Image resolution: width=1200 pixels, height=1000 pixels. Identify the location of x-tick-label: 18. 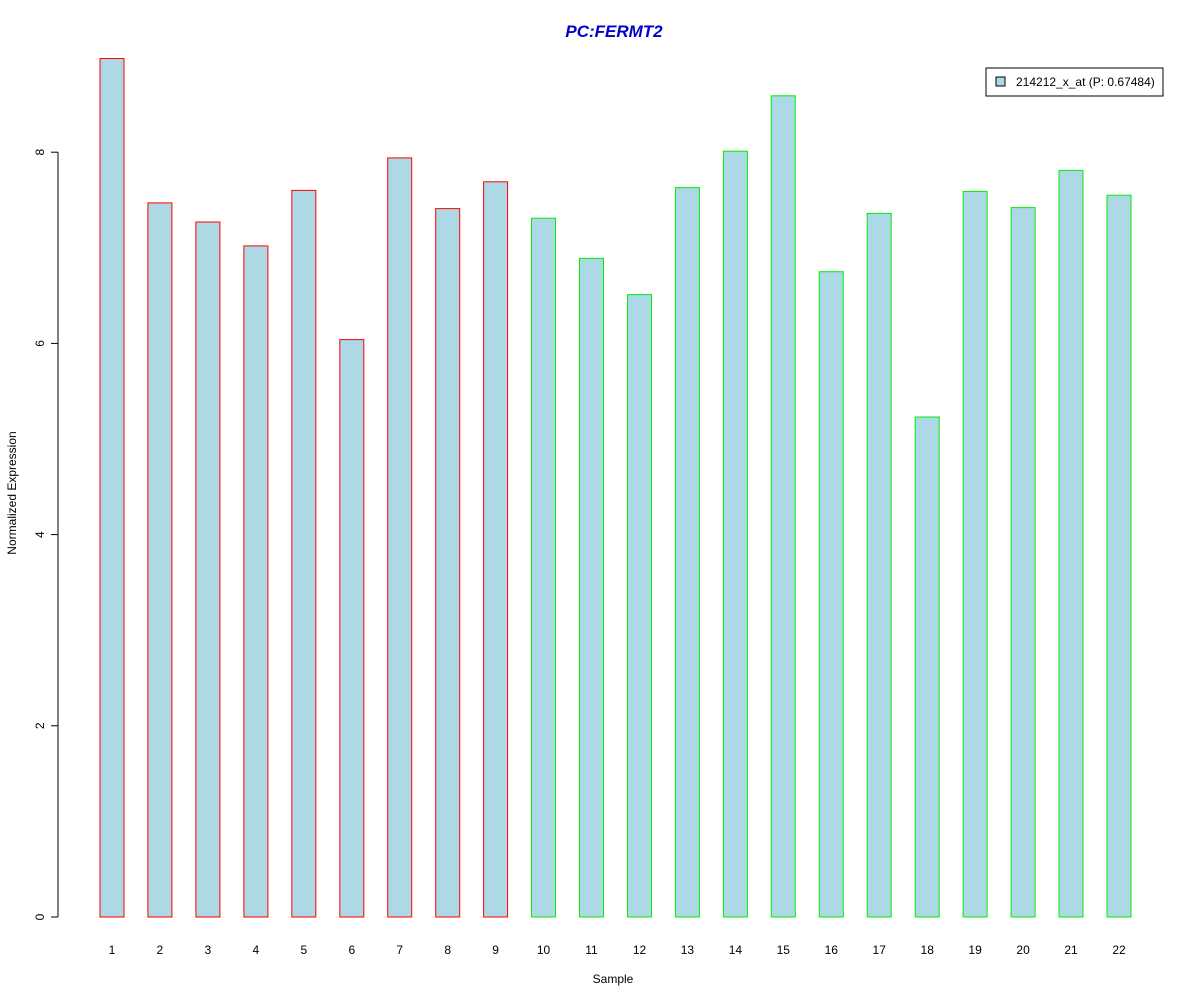
(928, 950).